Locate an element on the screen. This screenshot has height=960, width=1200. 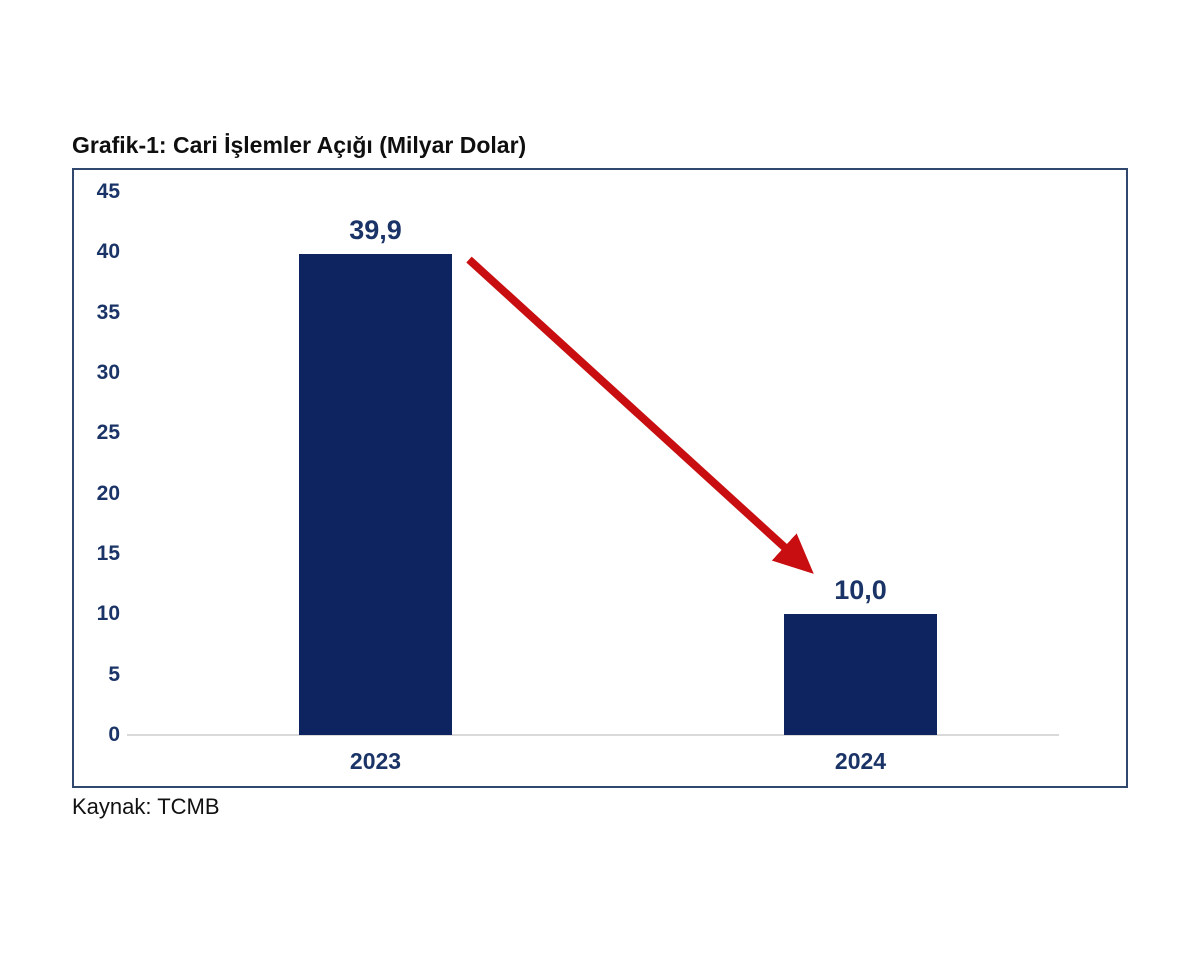
bar-2023 is located at coordinates (375, 494).